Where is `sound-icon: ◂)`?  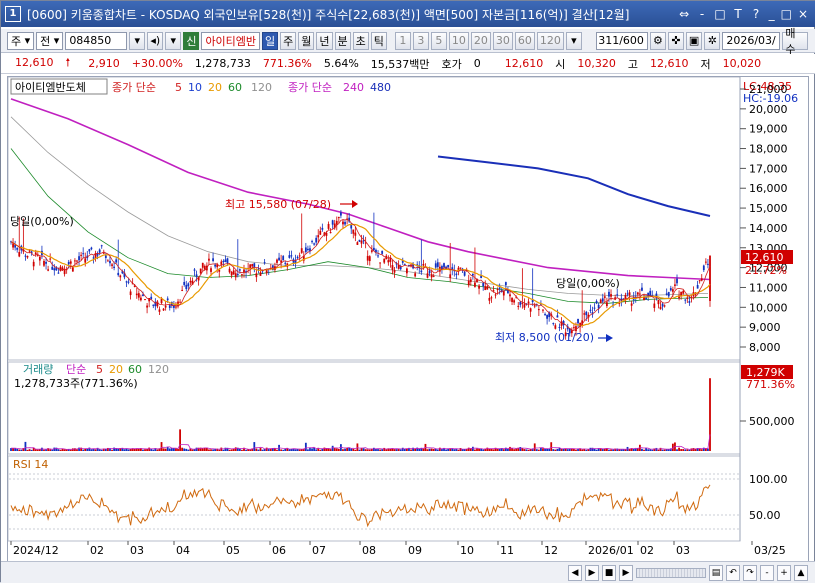 sound-icon: ◂) is located at coordinates (155, 40).